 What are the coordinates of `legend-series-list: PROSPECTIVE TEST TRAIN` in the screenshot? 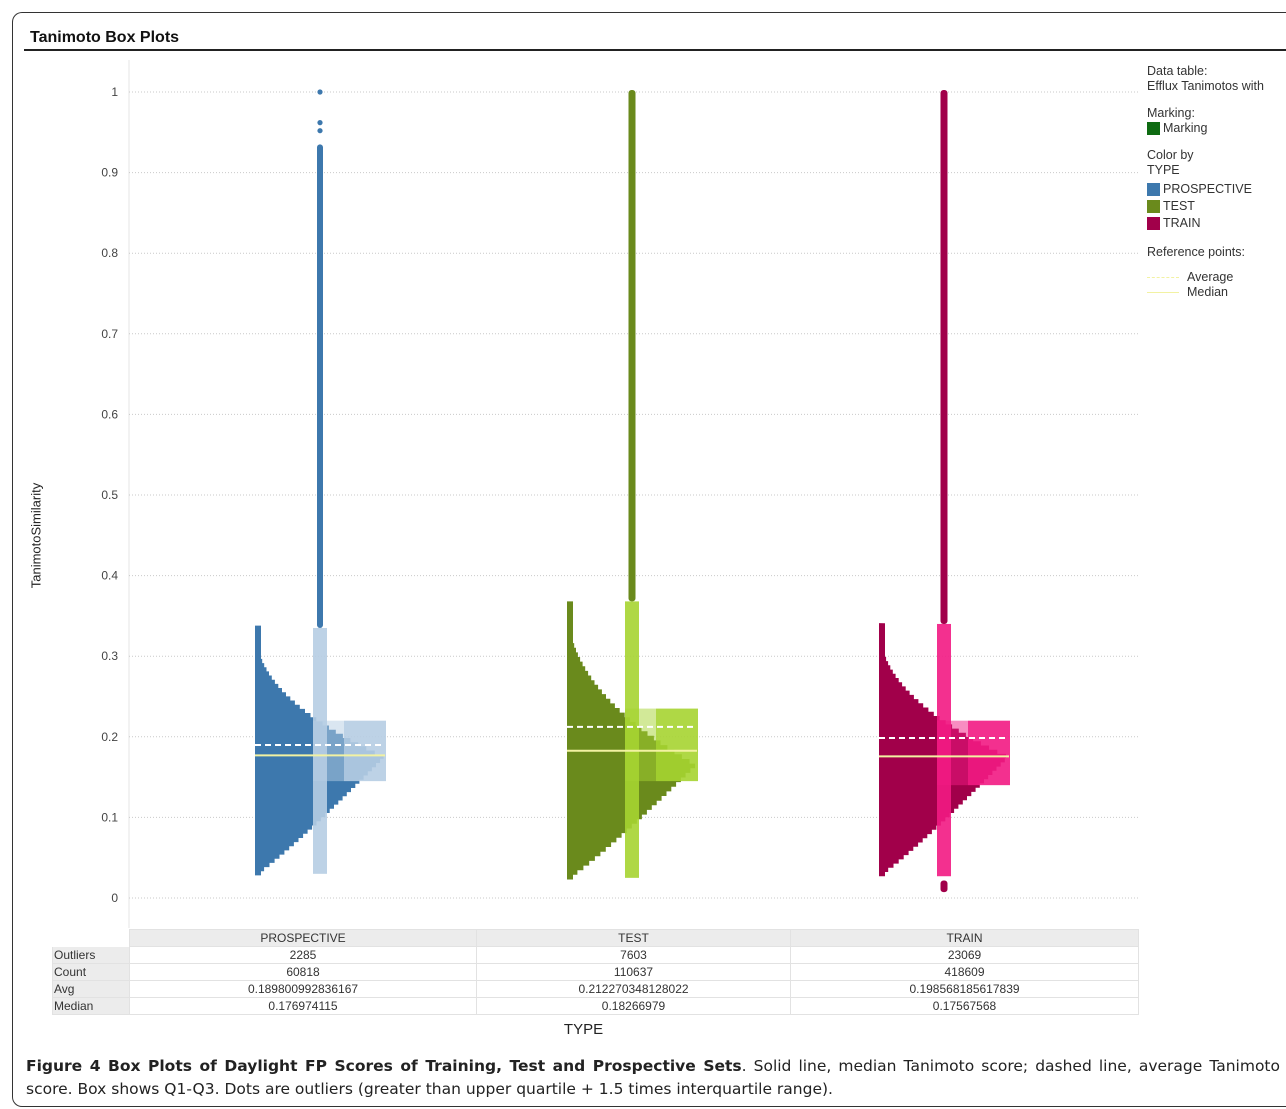 It's located at (1205, 206).